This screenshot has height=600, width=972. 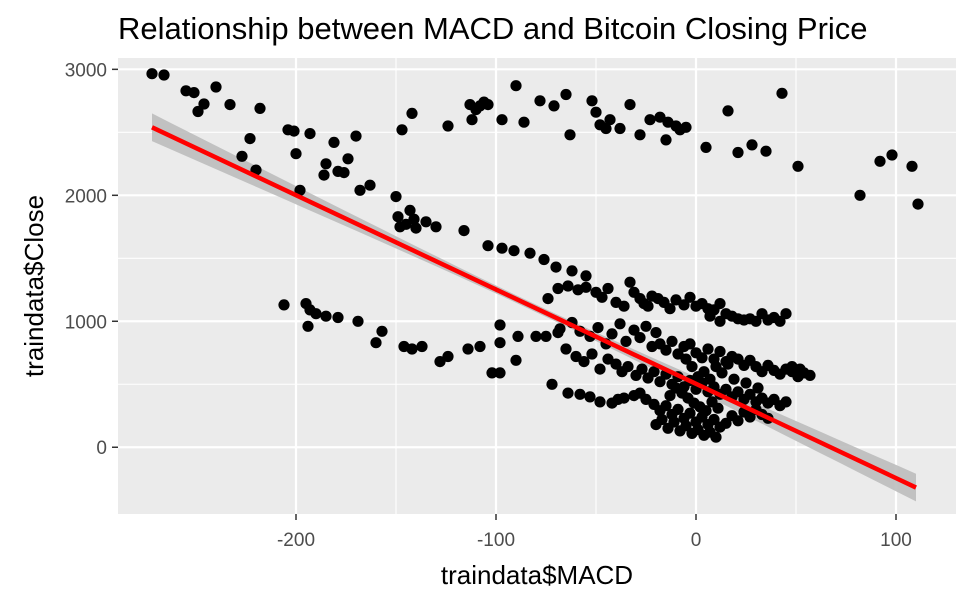 I want to click on y-tick-label: 0, so click(x=101, y=448).